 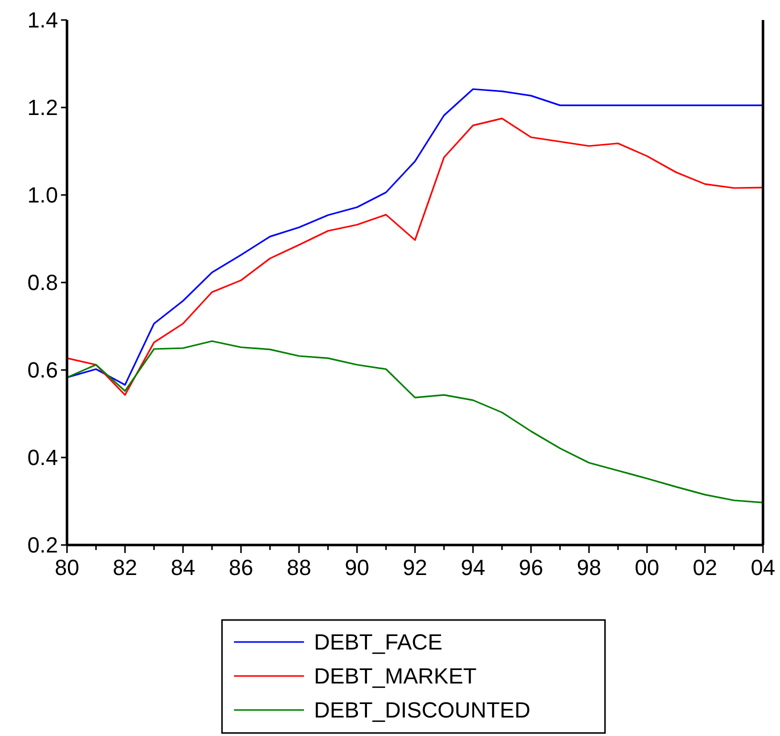 What do you see at coordinates (42, 370) in the screenshot?
I see `y-tick-label: 0.6` at bounding box center [42, 370].